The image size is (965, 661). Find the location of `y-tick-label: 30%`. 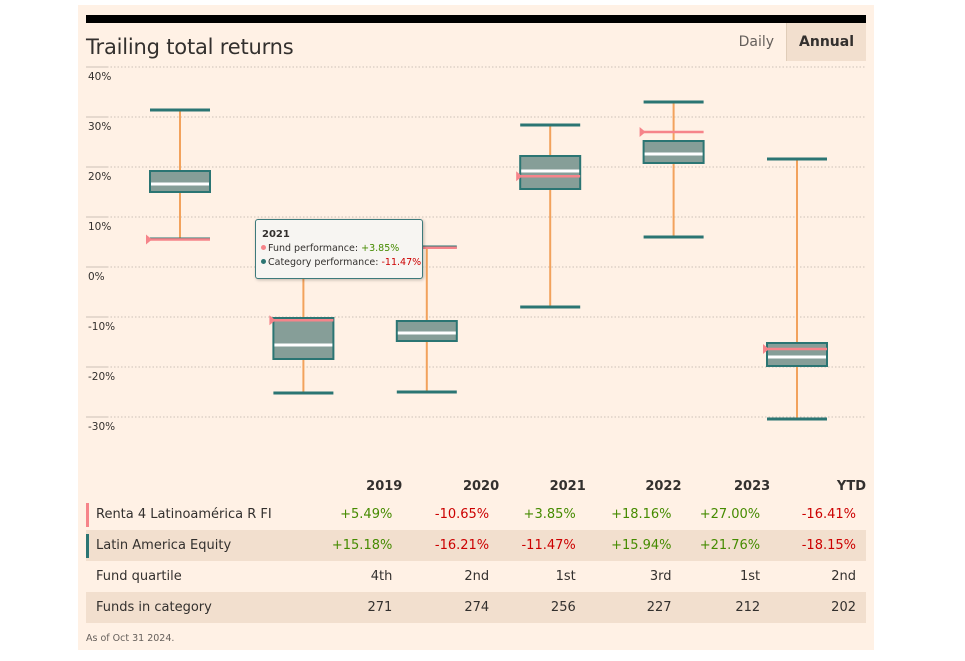

y-tick-label: 30% is located at coordinates (99, 127).